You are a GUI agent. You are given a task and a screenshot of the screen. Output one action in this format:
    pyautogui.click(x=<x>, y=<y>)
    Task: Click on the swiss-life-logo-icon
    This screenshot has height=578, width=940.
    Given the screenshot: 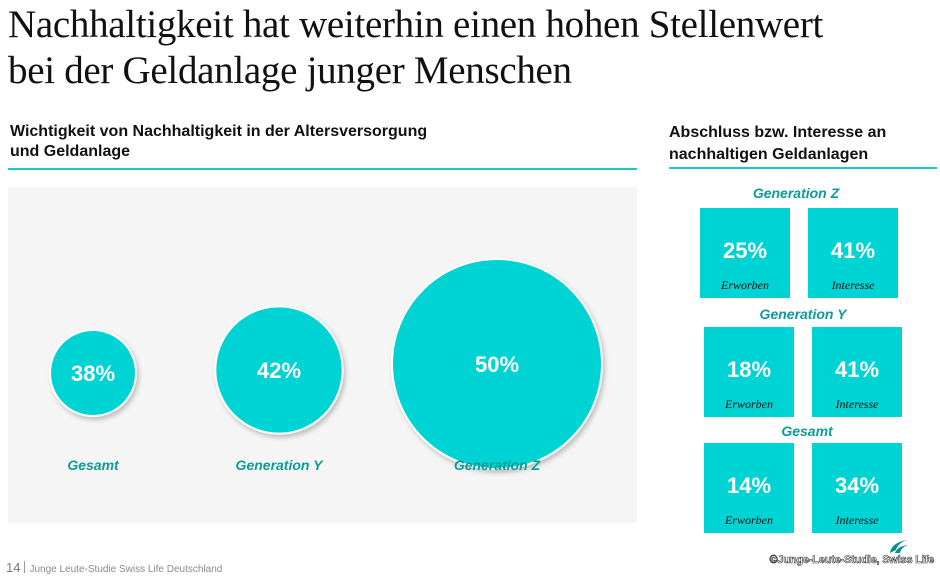 What is the action you would take?
    pyautogui.click(x=899, y=546)
    